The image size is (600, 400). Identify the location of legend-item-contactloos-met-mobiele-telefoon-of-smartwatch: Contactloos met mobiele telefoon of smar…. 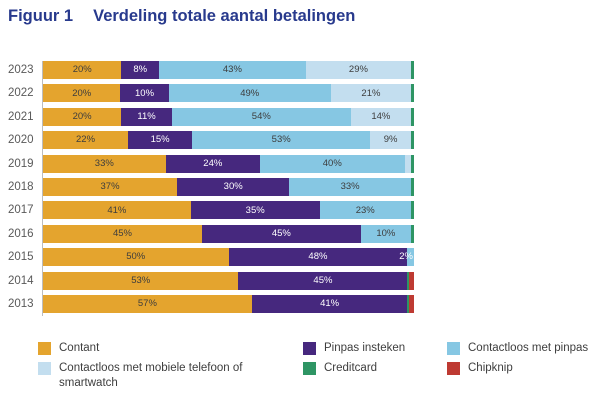
(158, 375).